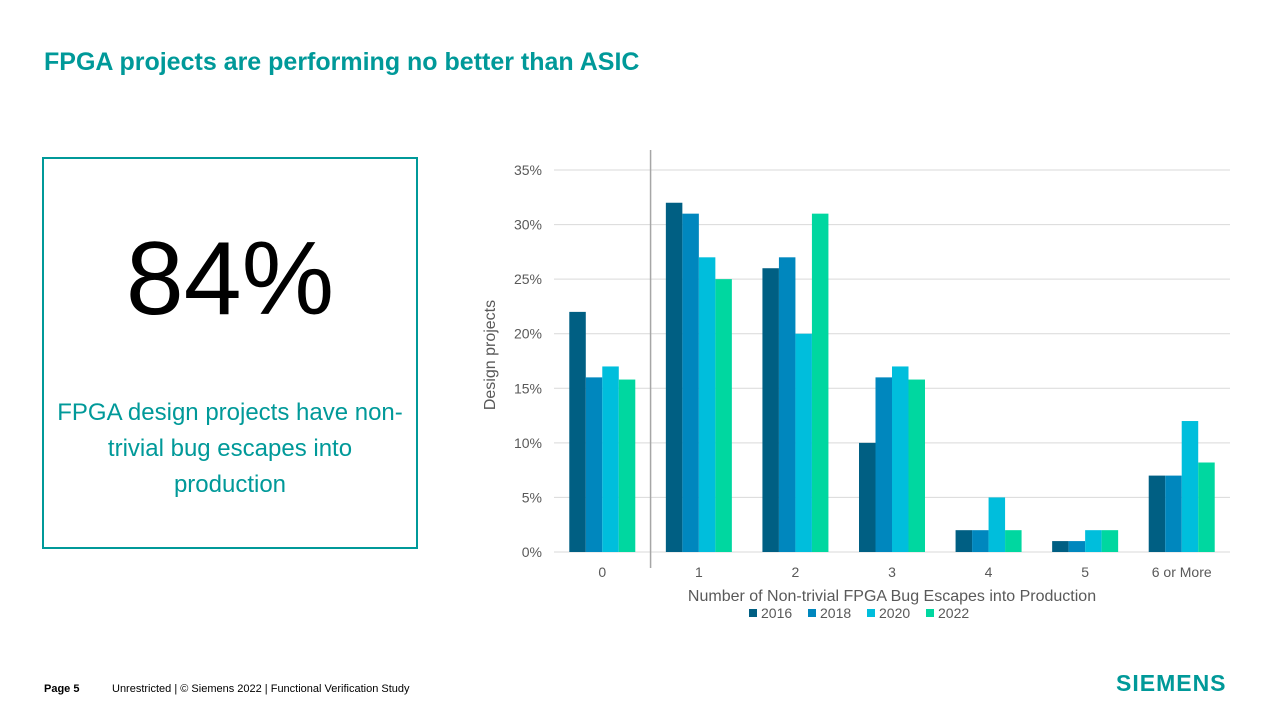  What do you see at coordinates (1171, 683) in the screenshot?
I see `siemens-logo: SIEMENS` at bounding box center [1171, 683].